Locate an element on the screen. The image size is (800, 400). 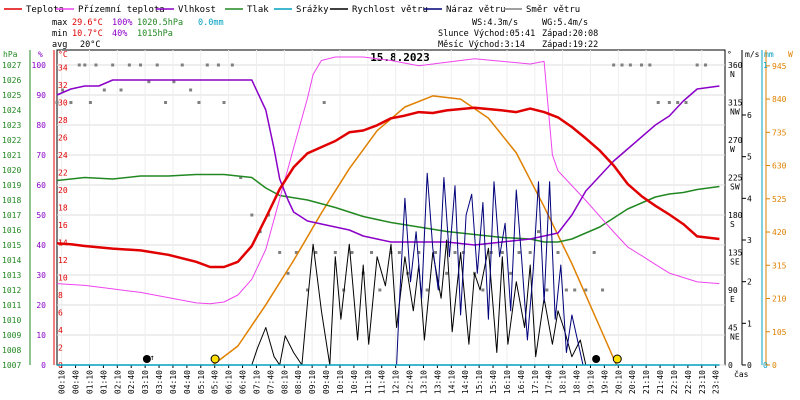
sun-marker is located at coordinates (617, 359).